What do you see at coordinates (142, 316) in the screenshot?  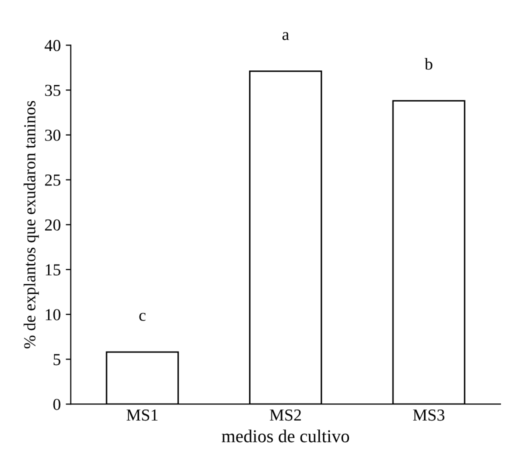 I see `annotation: c` at bounding box center [142, 316].